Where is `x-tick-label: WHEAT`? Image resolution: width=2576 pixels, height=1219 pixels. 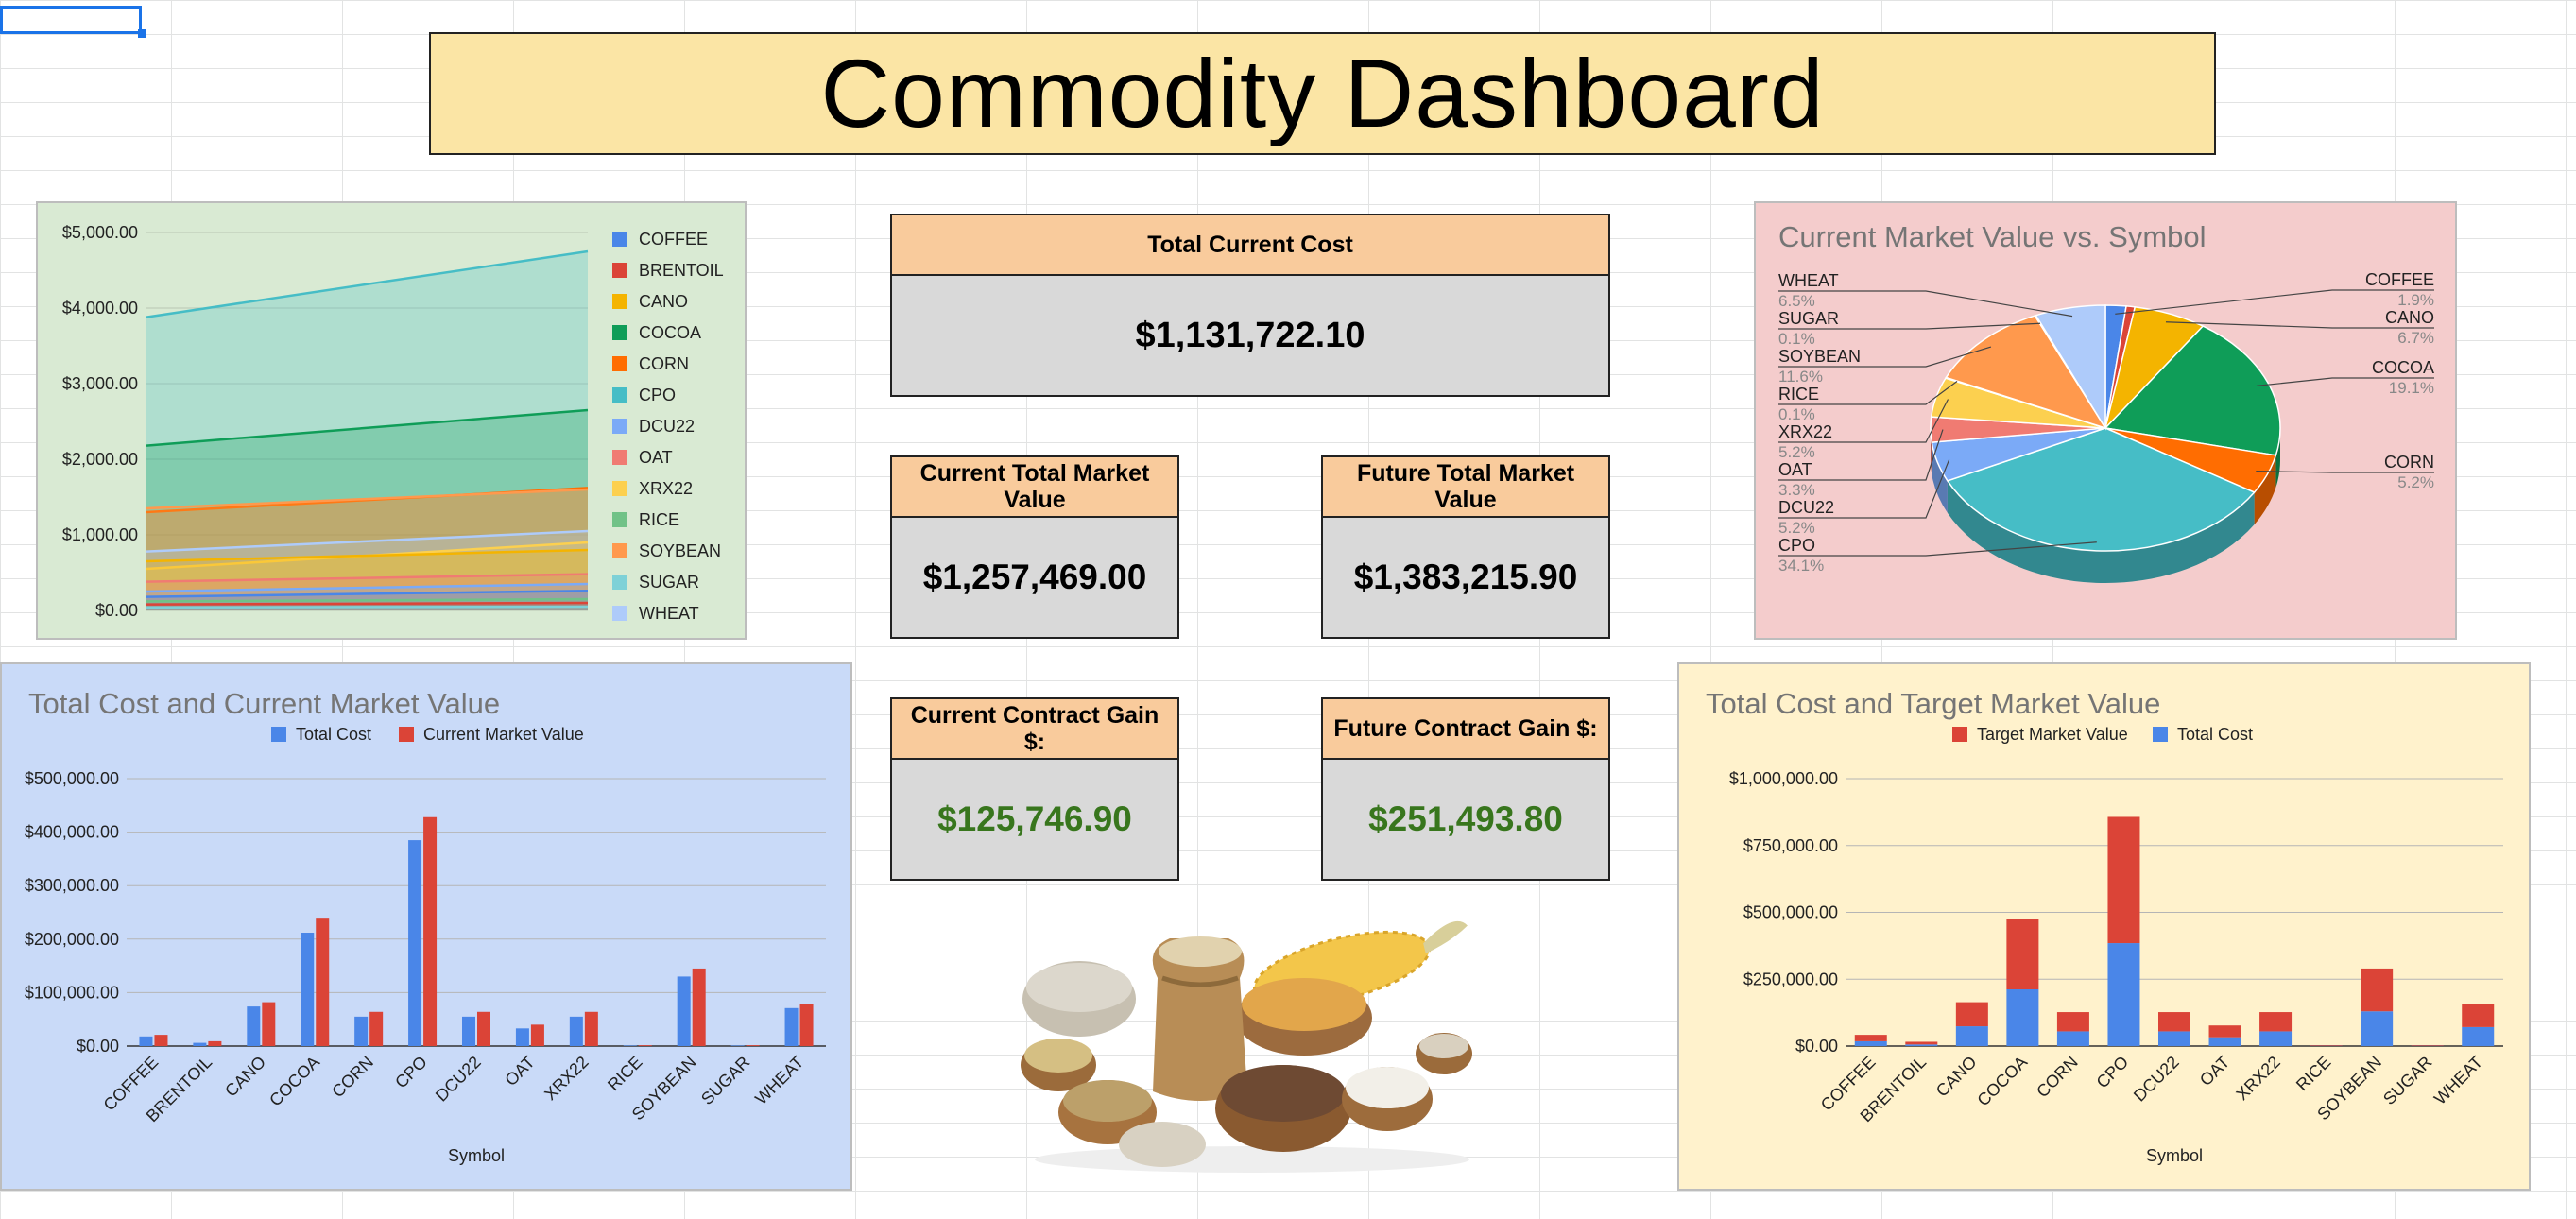
x-tick-label: WHEAT is located at coordinates (779, 1080).